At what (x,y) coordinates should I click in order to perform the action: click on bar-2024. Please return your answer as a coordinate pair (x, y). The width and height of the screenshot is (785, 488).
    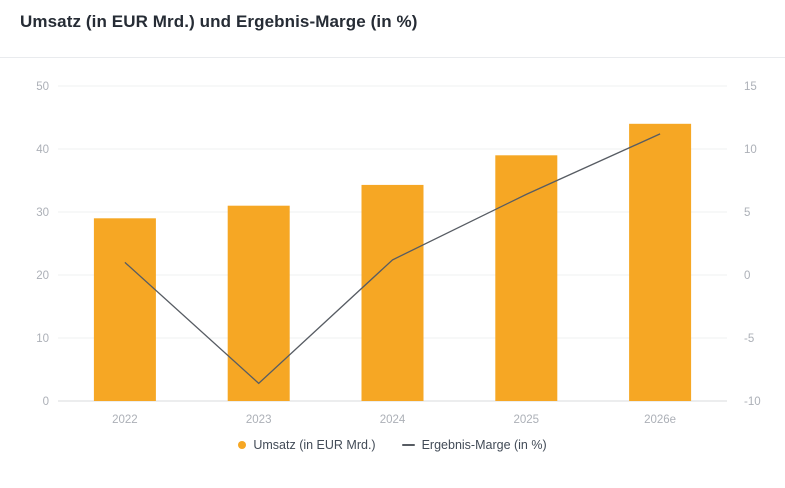
    Looking at the image, I should click on (392, 292).